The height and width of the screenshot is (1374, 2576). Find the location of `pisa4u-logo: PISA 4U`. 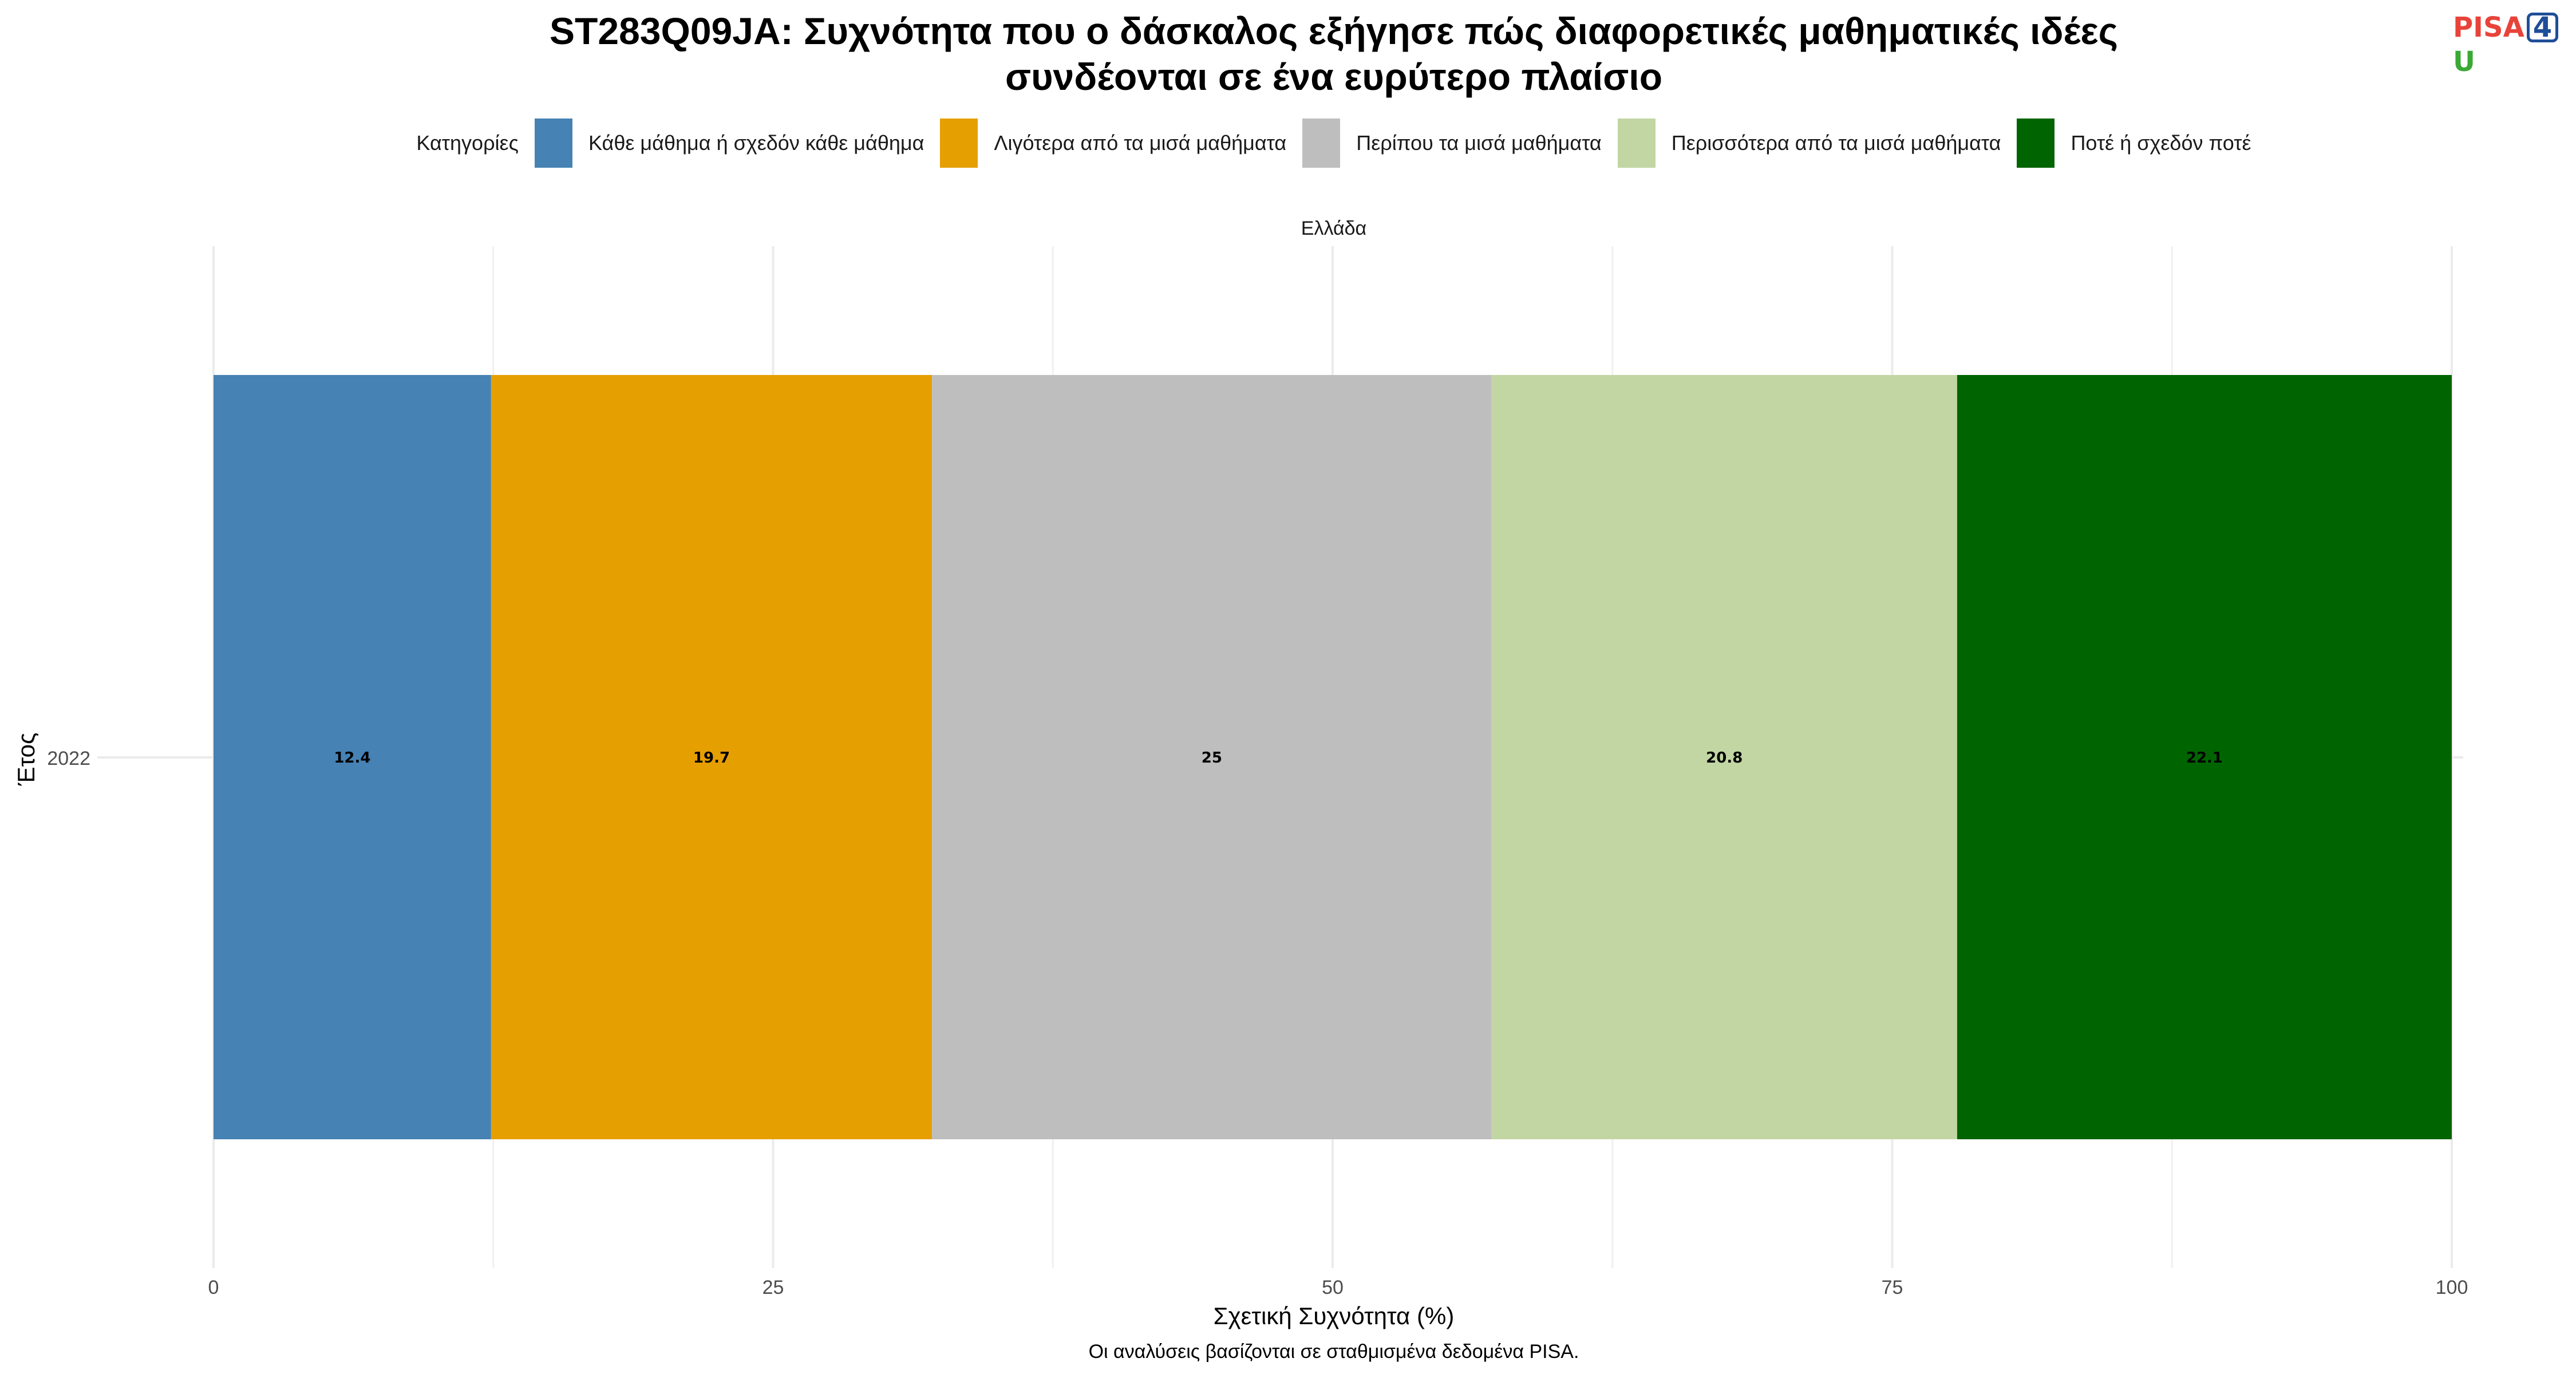

pisa4u-logo: PISA 4U is located at coordinates (2514, 45).